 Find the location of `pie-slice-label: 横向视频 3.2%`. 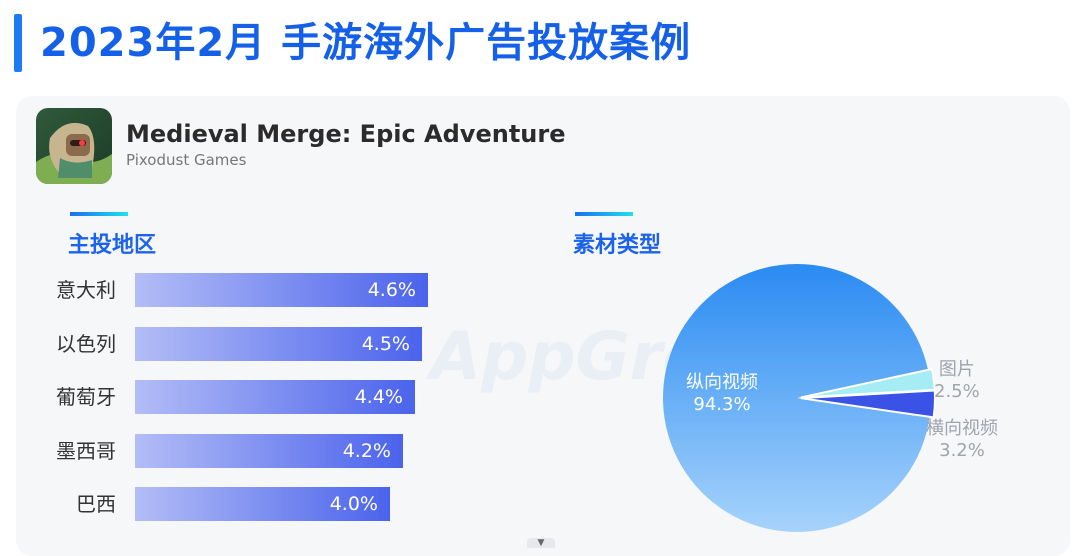

pie-slice-label: 横向视频 3.2% is located at coordinates (962, 440).